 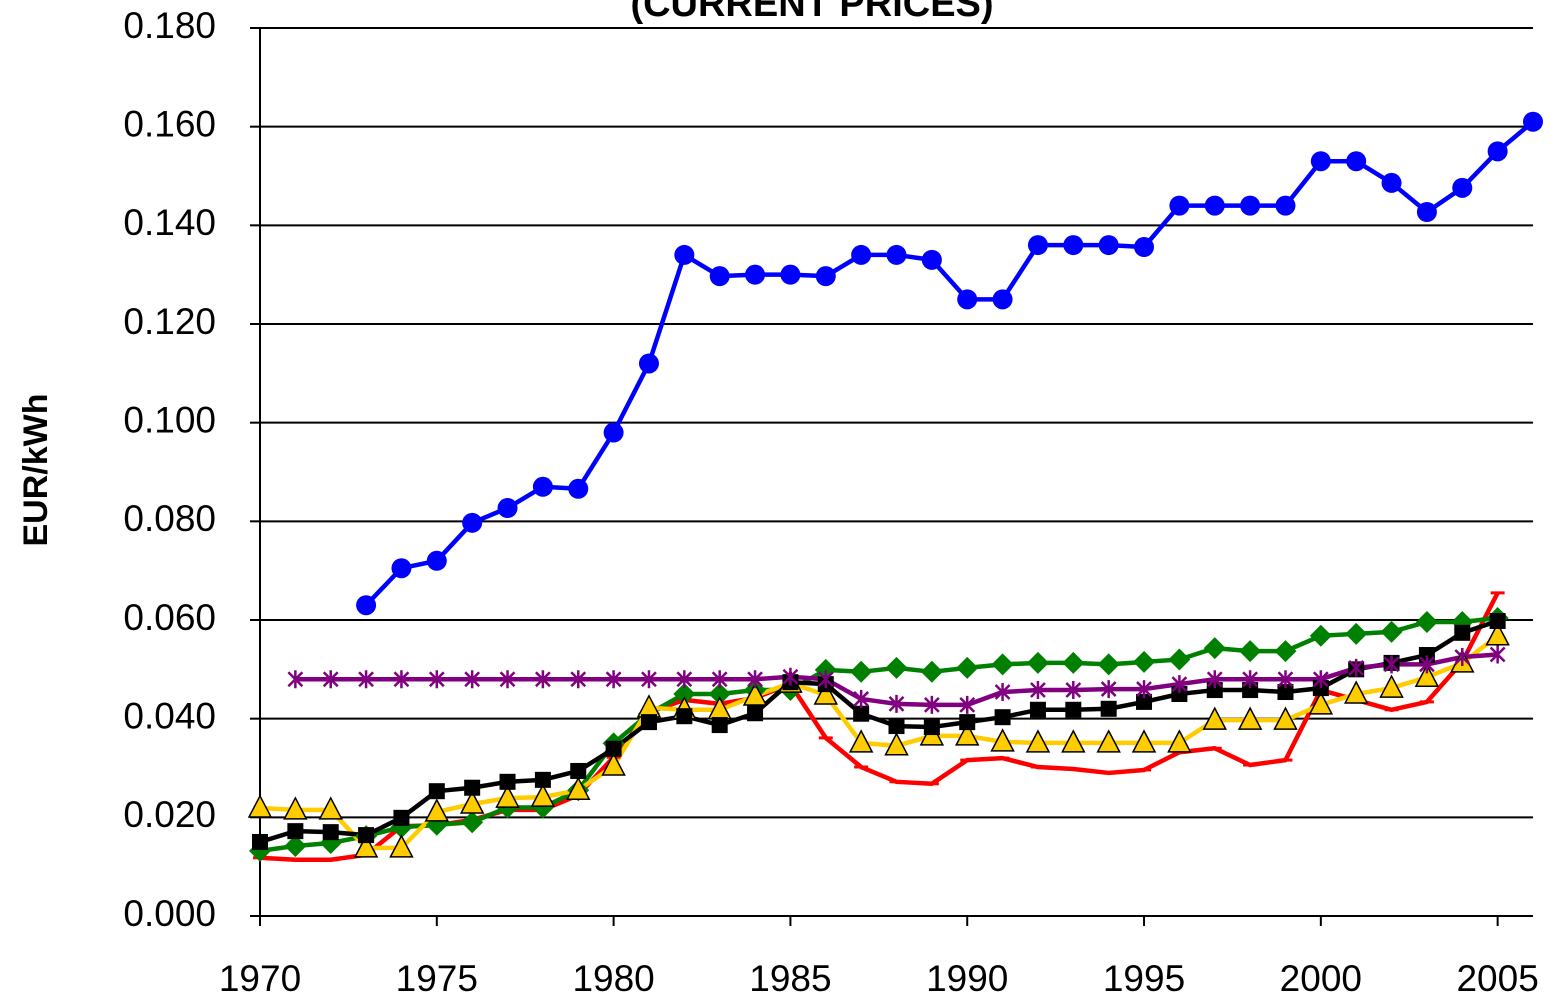 I want to click on y-tick-label: 0.060, so click(x=169, y=617).